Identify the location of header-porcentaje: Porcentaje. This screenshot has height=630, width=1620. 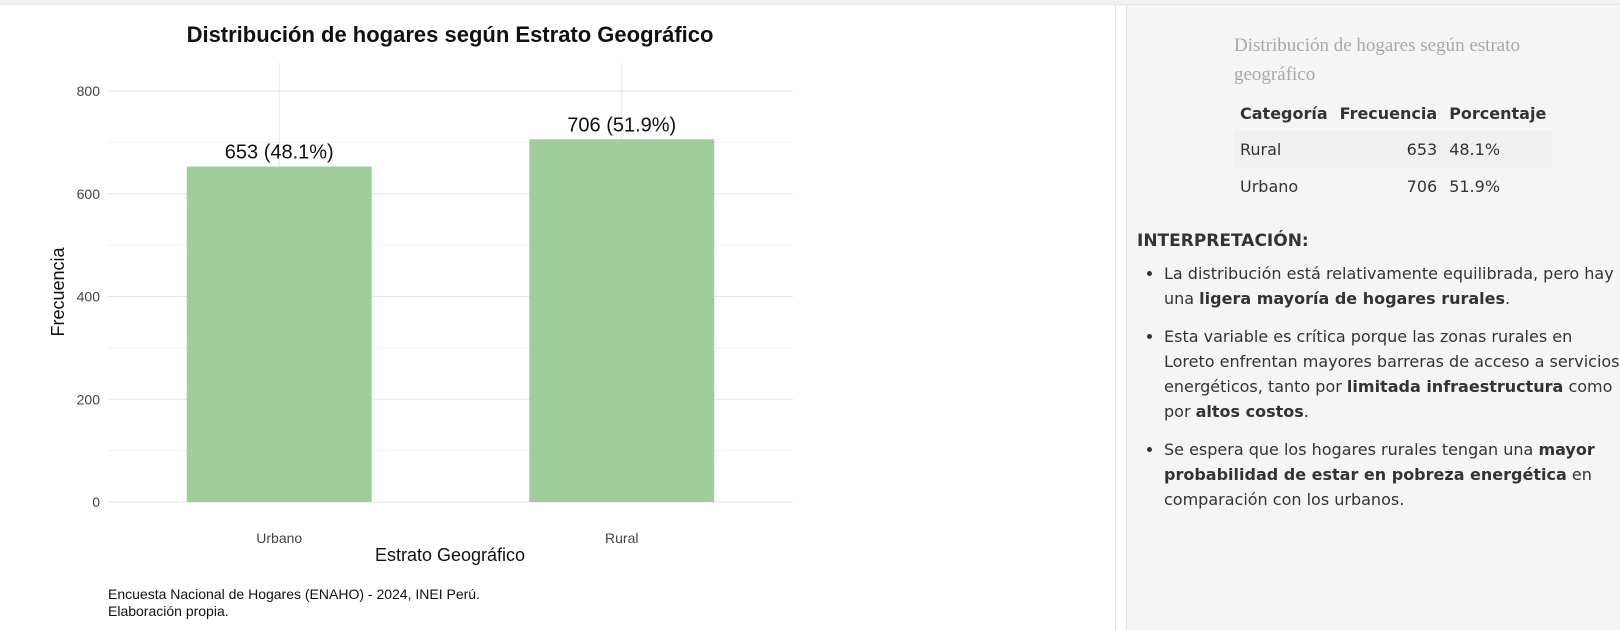
(1498, 113).